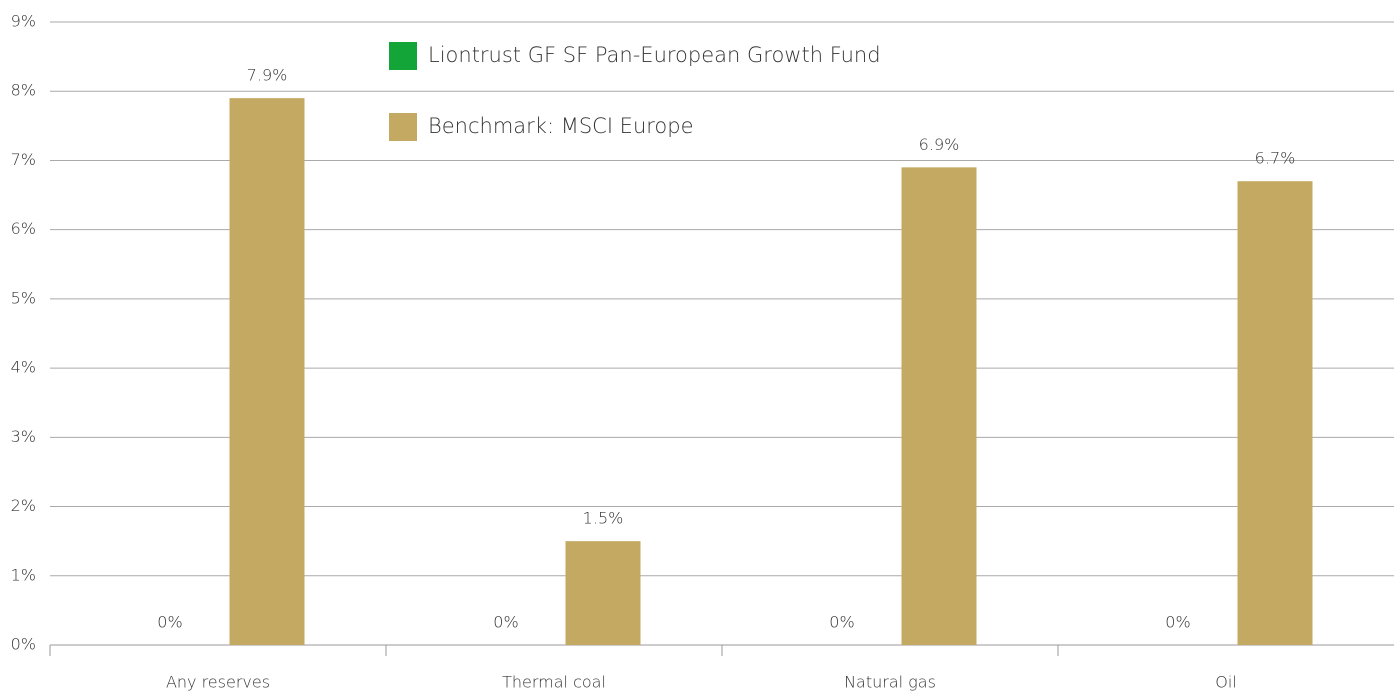 This screenshot has height=693, width=1394. Describe the element at coordinates (23, 574) in the screenshot. I see `y-tick-label: 1%` at that location.